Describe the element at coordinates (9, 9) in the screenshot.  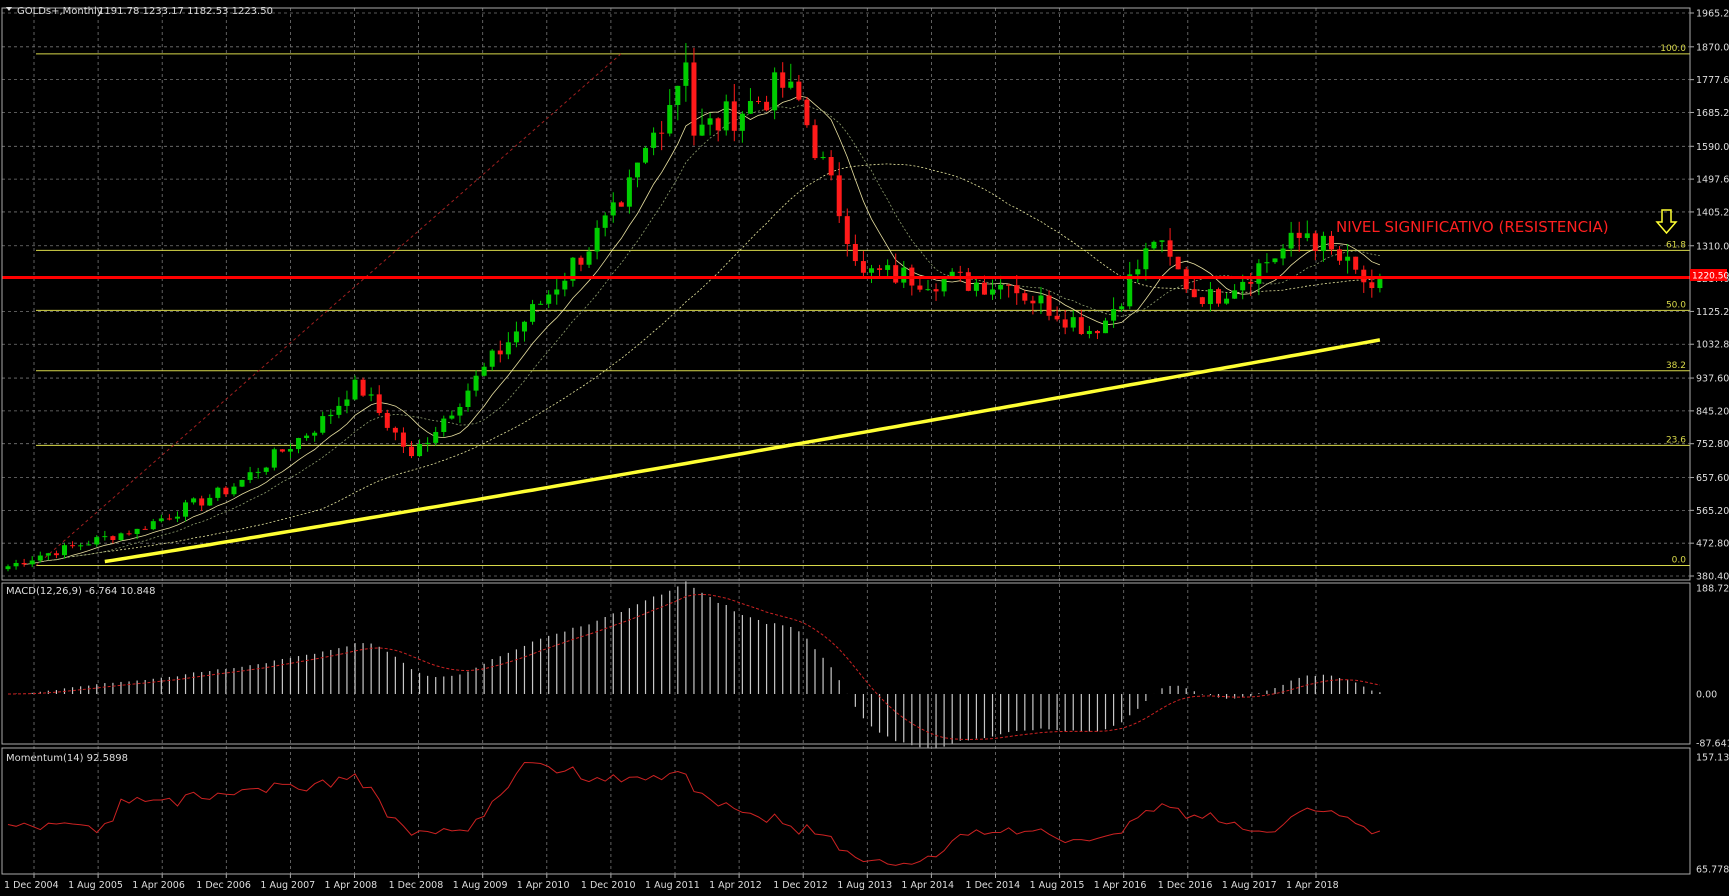
I see `triangle-down-icon` at that location.